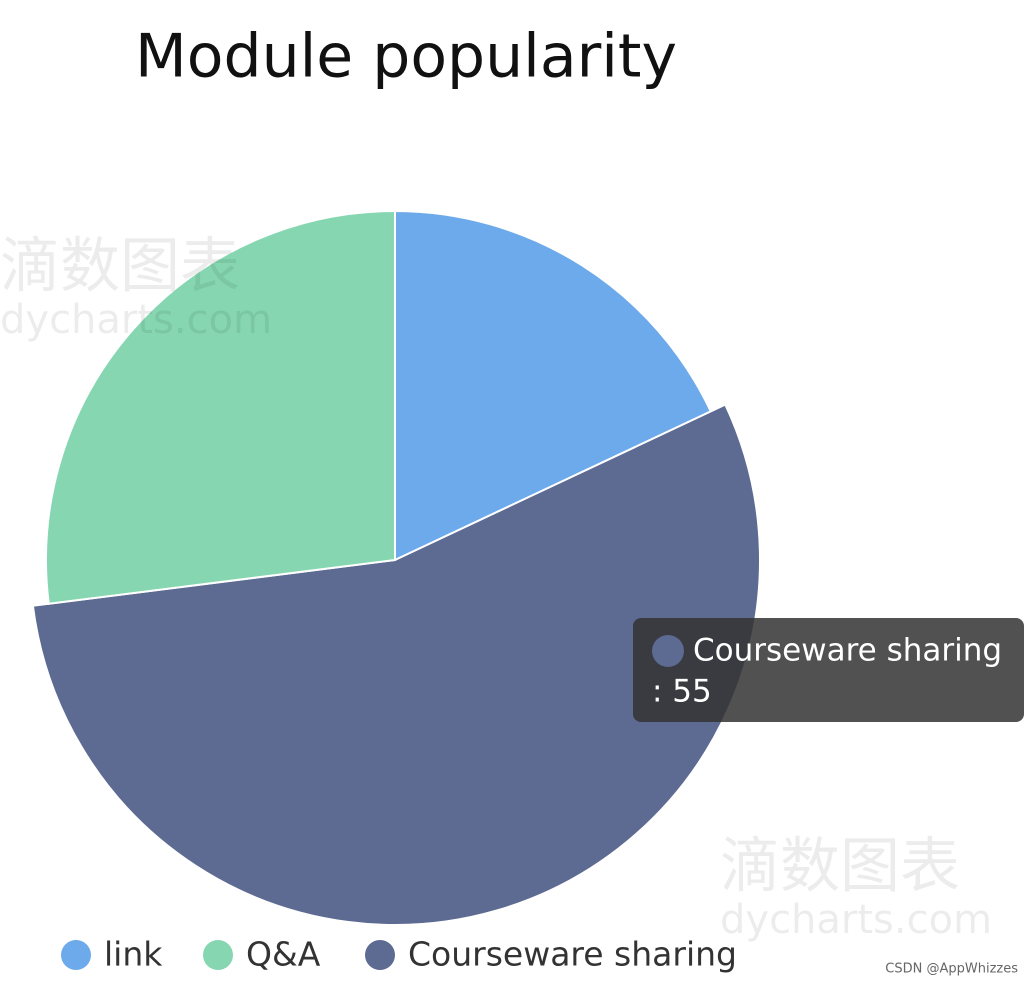 Image resolution: width=1034 pixels, height=986 pixels. Describe the element at coordinates (399, 954) in the screenshot. I see `legend: link Q&A Courseware sharing` at that location.